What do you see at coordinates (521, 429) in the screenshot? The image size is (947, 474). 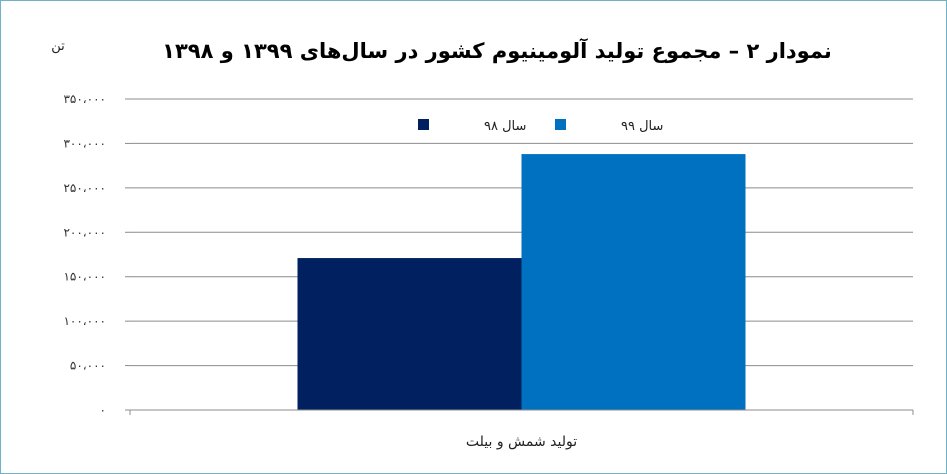 I see `x-axis: تولید شمش و بیلت` at bounding box center [521, 429].